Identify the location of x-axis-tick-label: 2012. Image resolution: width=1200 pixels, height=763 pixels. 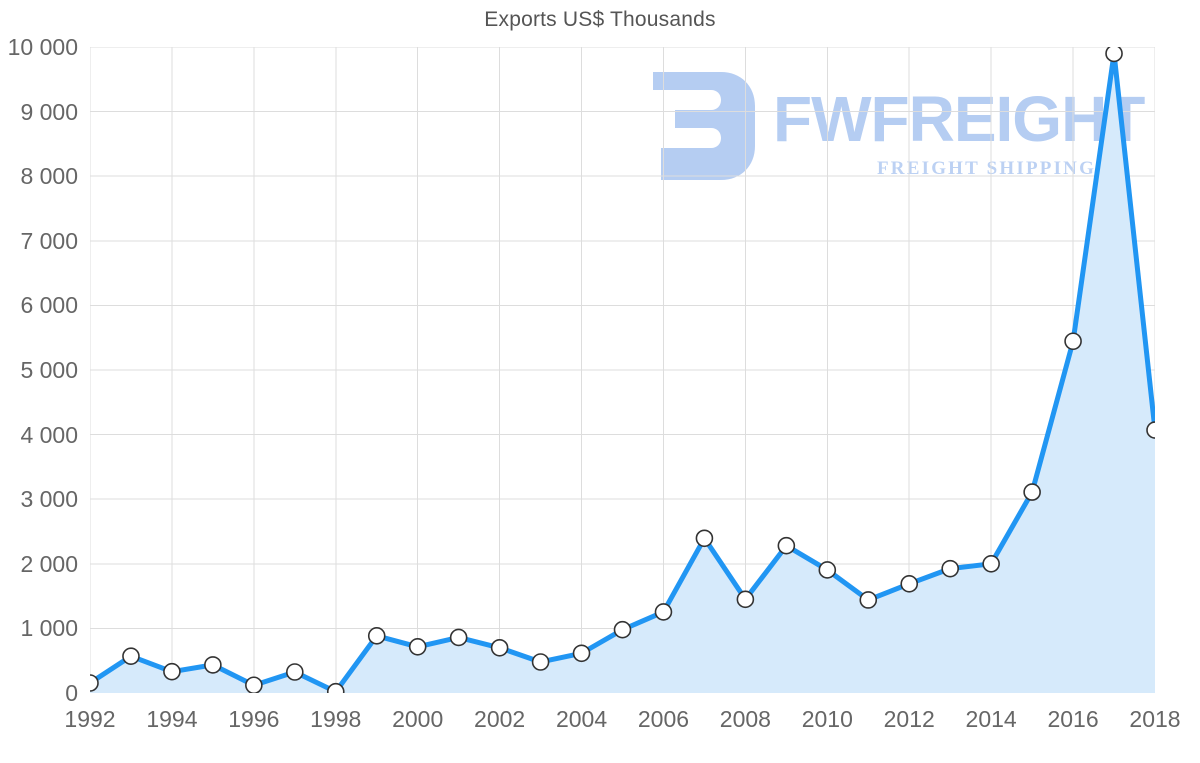
(909, 719).